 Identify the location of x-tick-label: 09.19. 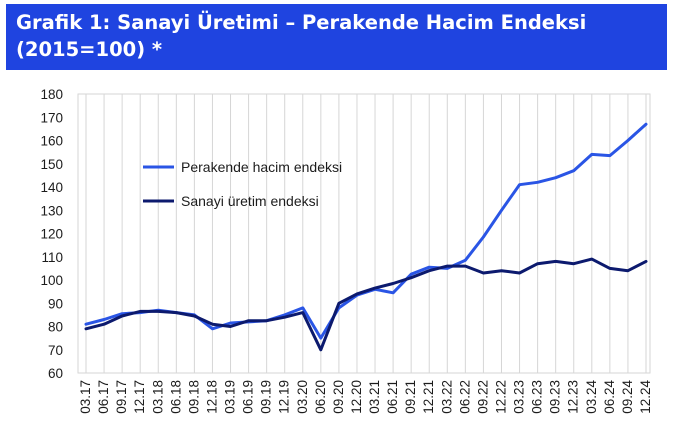
(266, 397).